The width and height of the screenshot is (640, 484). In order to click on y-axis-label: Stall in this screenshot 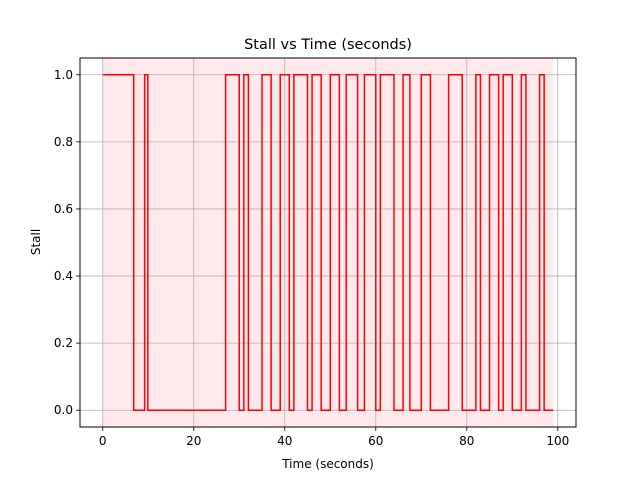, I will do `click(36, 242)`.